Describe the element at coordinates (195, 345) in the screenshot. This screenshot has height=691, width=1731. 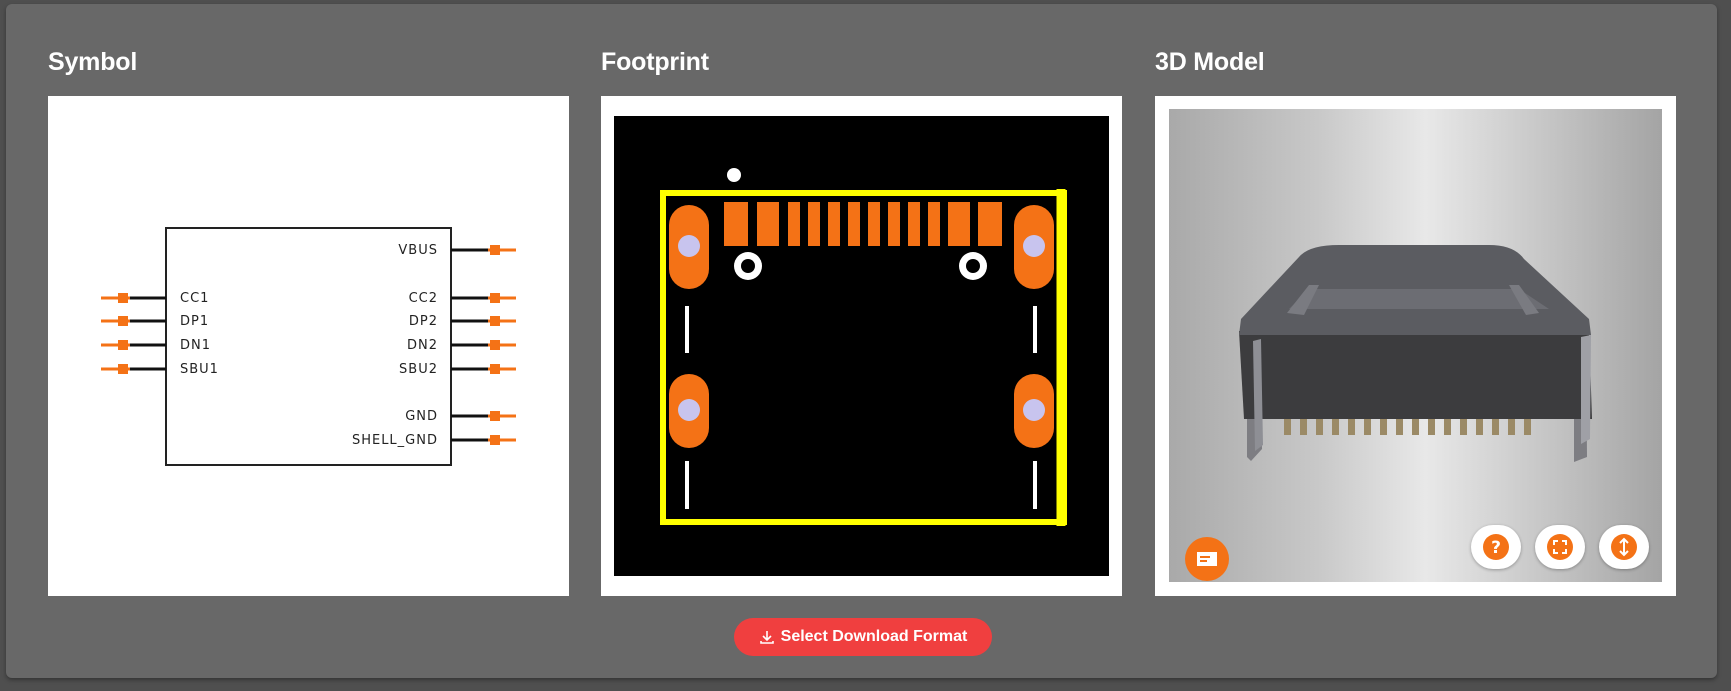
I see `pin-label-dn1: DN1` at that location.